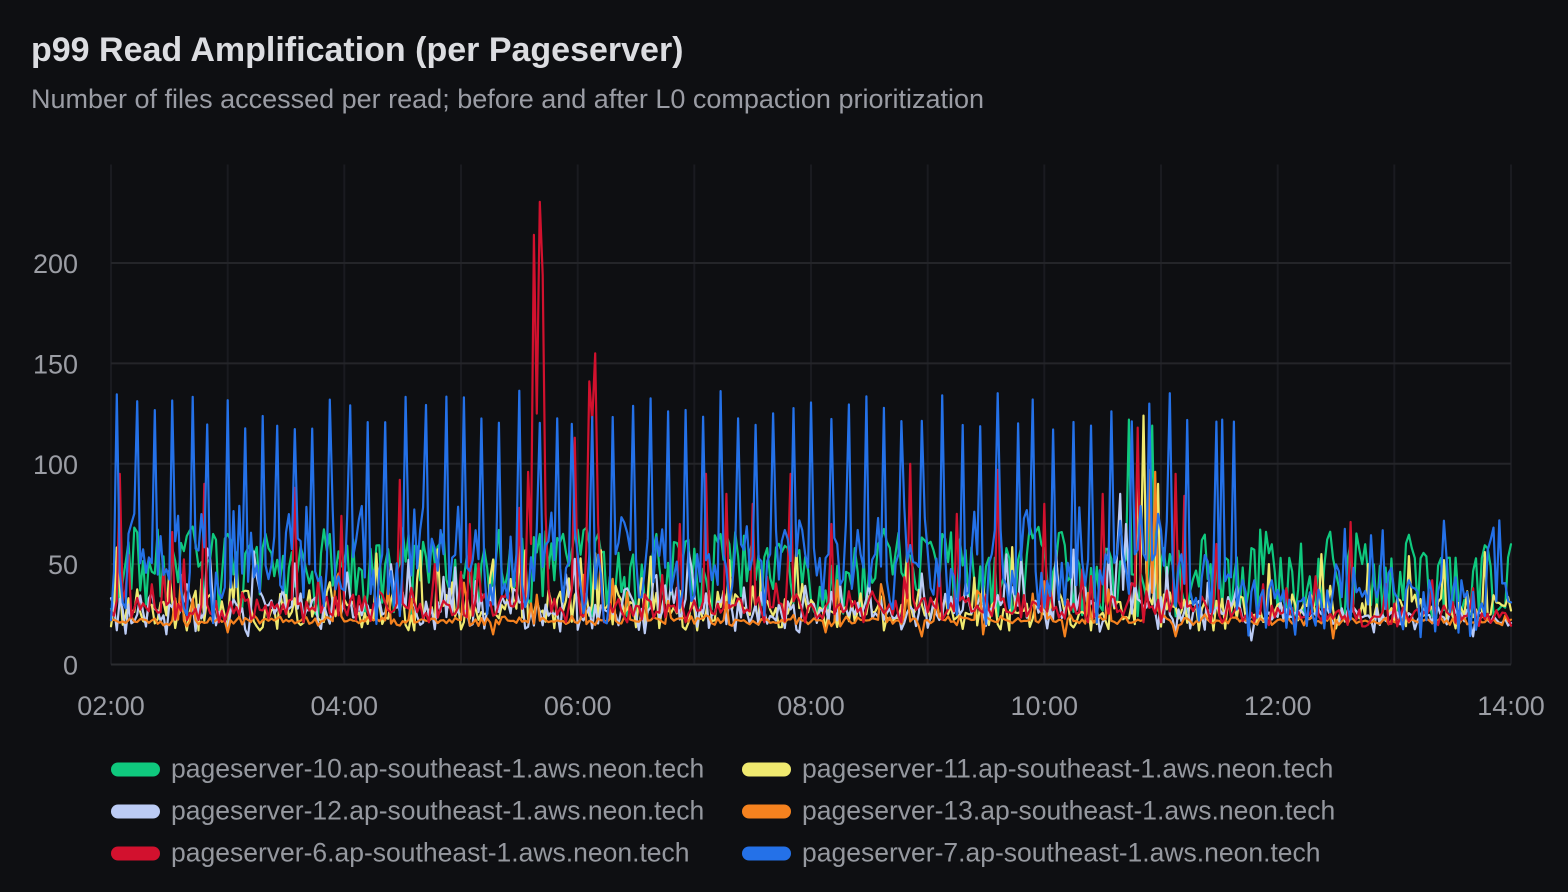 Image resolution: width=1568 pixels, height=892 pixels. What do you see at coordinates (345, 706) in the screenshot?
I see `svg-text: 04:00` at bounding box center [345, 706].